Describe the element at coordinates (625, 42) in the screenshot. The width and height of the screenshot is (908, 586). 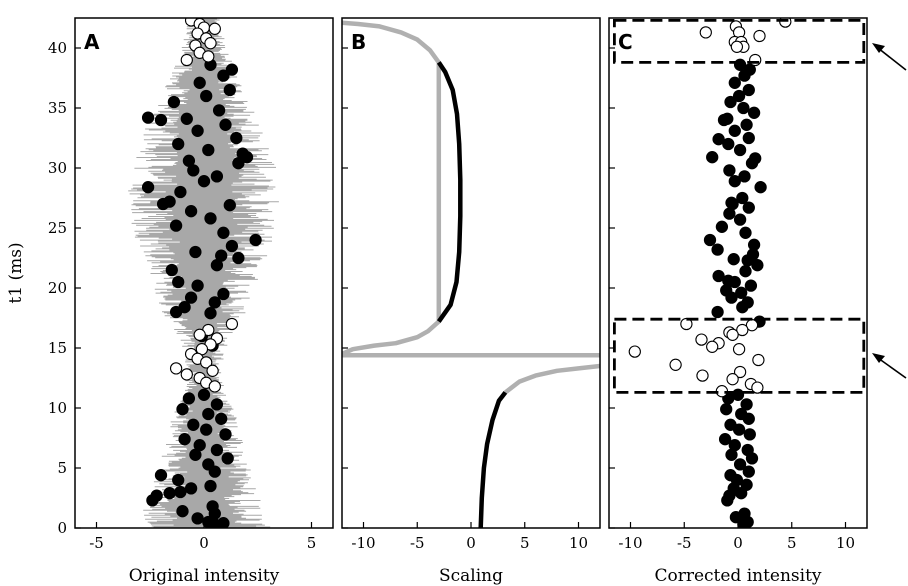
I see `panel-c-letter: C` at that location.